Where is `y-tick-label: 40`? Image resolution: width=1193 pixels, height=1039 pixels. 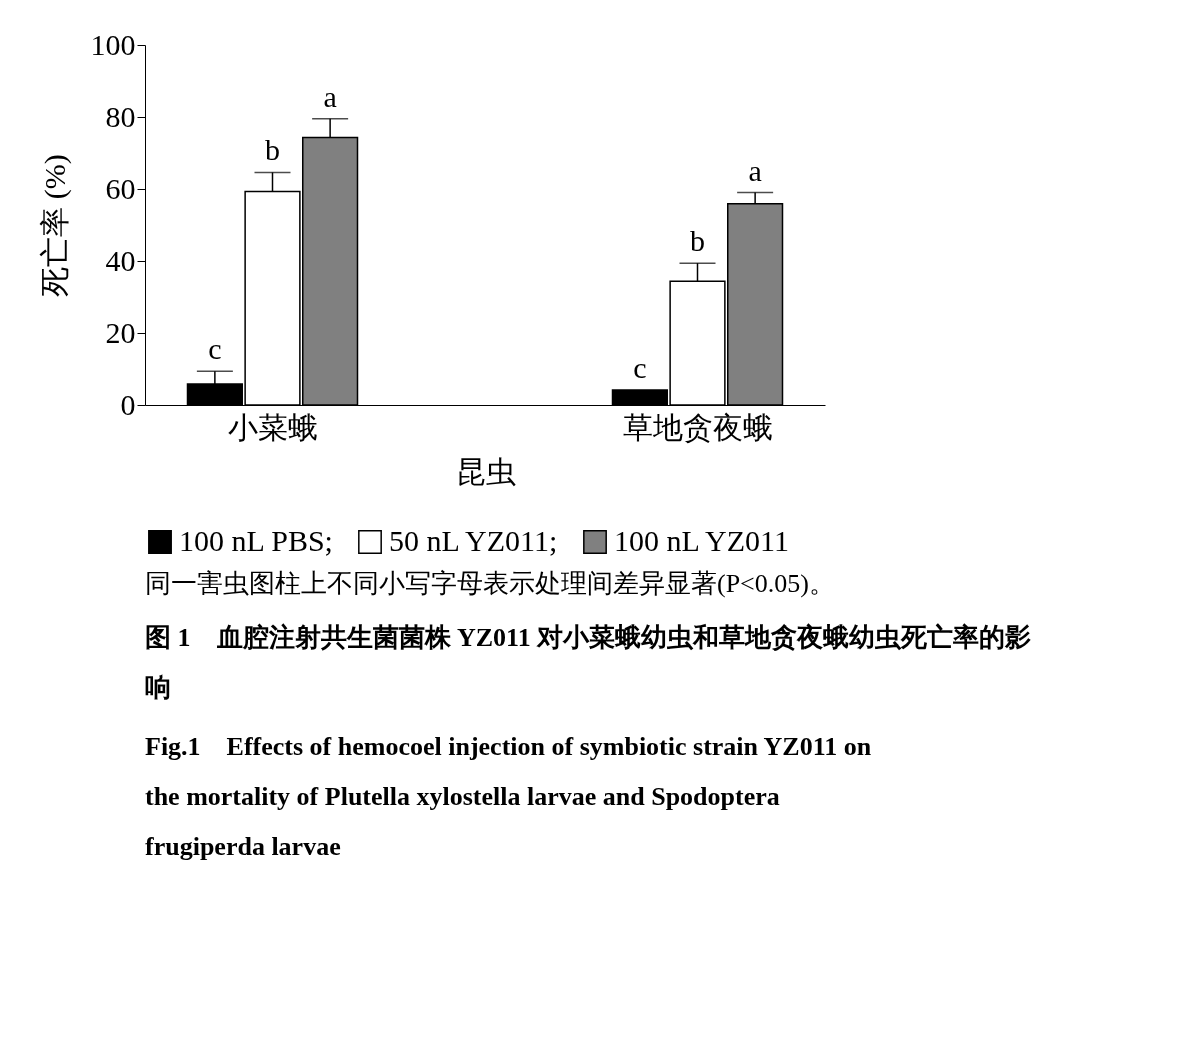
y-tick-label: 40 is located at coordinates (120, 260).